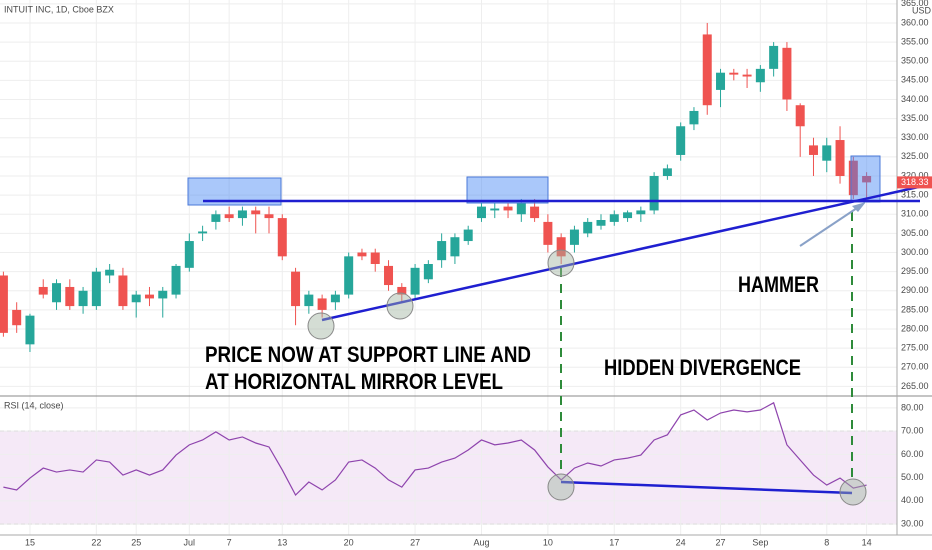  What do you see at coordinates (912, 407) in the screenshot?
I see `y-tick-label: 80.00` at bounding box center [912, 407].